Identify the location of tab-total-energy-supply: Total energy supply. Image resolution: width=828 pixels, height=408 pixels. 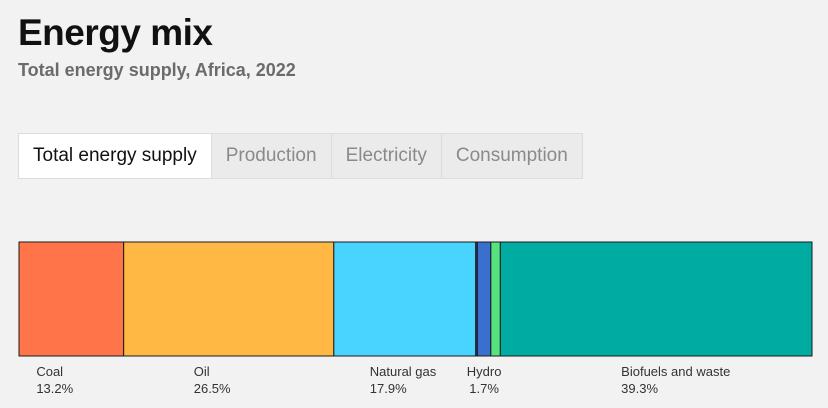
(115, 156).